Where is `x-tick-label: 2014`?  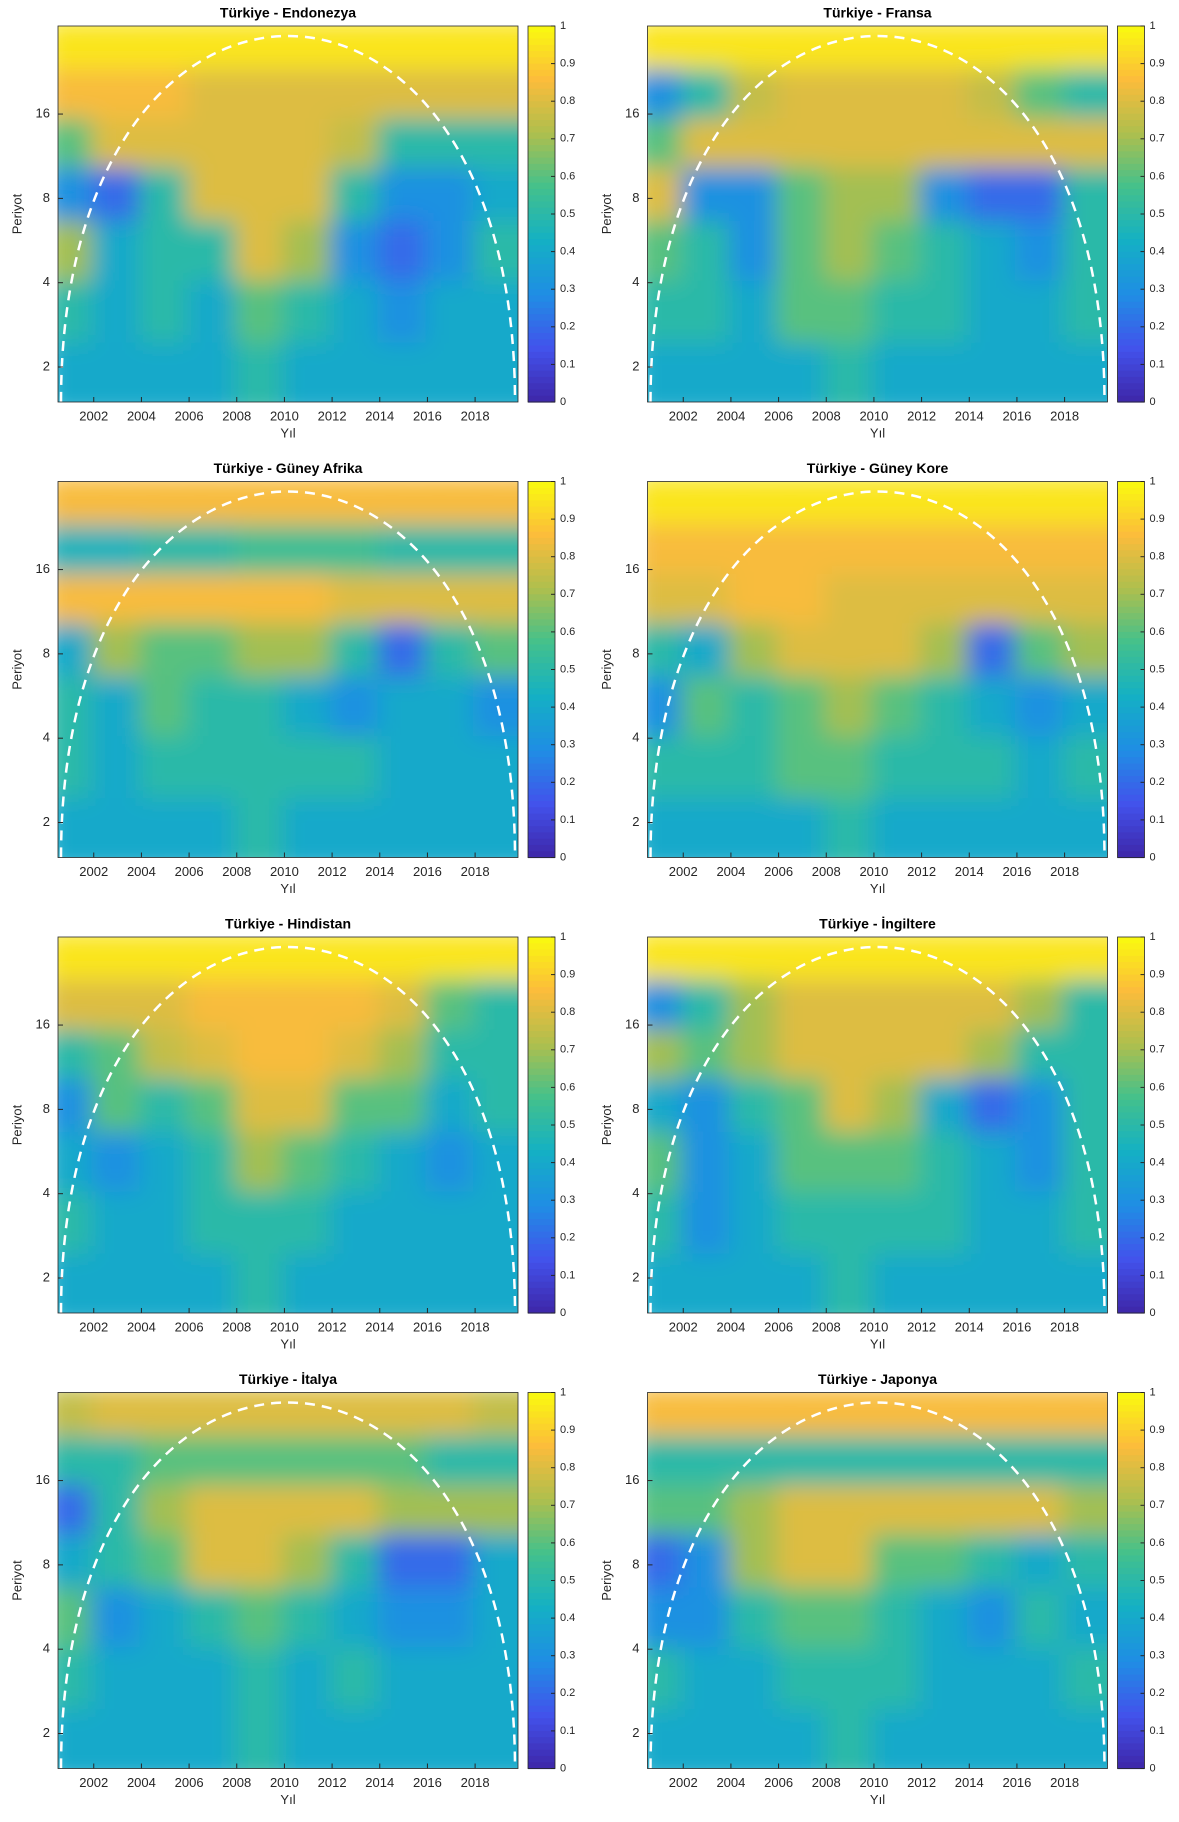
x-tick-label: 2014 is located at coordinates (379, 1782).